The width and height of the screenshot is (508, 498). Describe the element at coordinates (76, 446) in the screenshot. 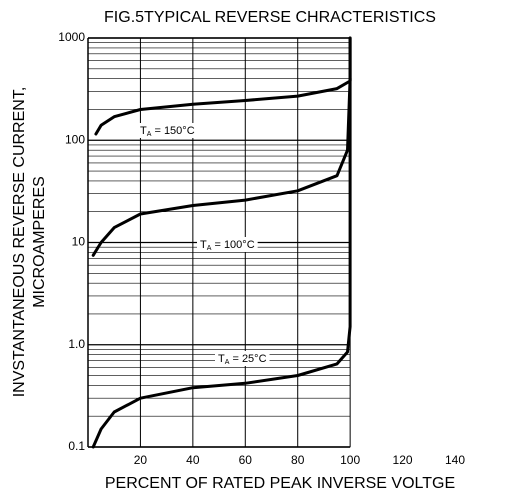

I see `y-tick-label: 0.1` at that location.